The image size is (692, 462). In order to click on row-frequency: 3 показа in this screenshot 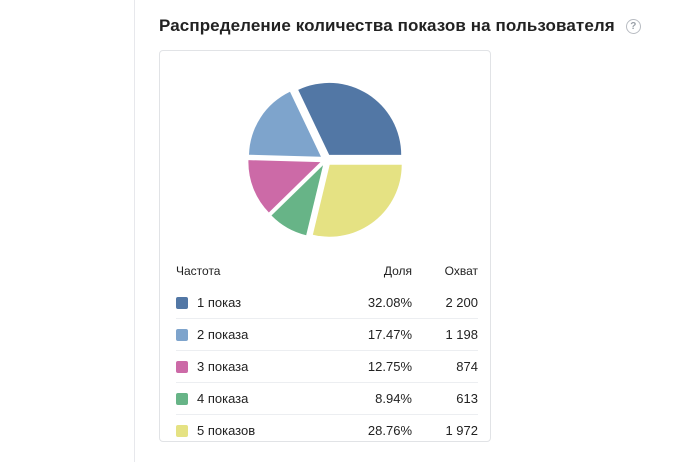, I will do `click(254, 366)`.